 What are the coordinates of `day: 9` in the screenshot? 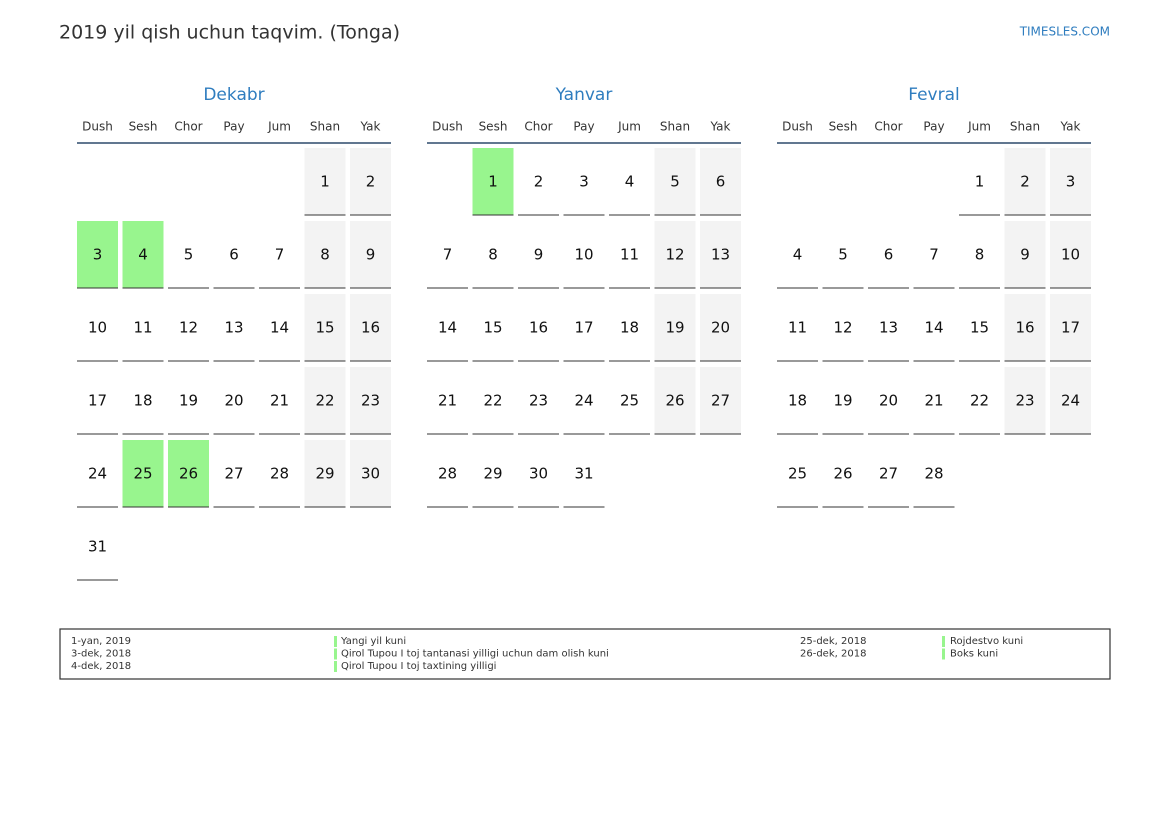 It's located at (539, 255).